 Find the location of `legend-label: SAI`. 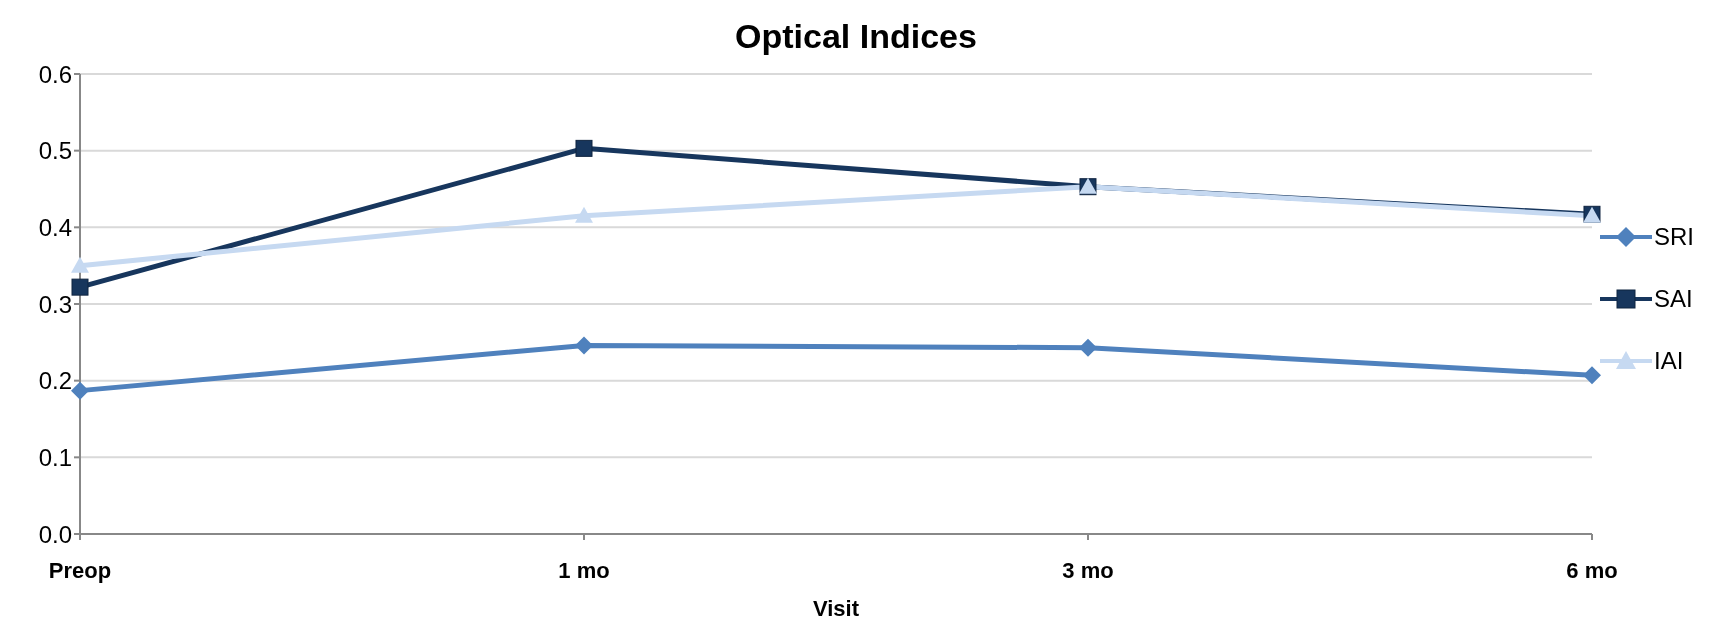

legend-label: SAI is located at coordinates (1673, 299).